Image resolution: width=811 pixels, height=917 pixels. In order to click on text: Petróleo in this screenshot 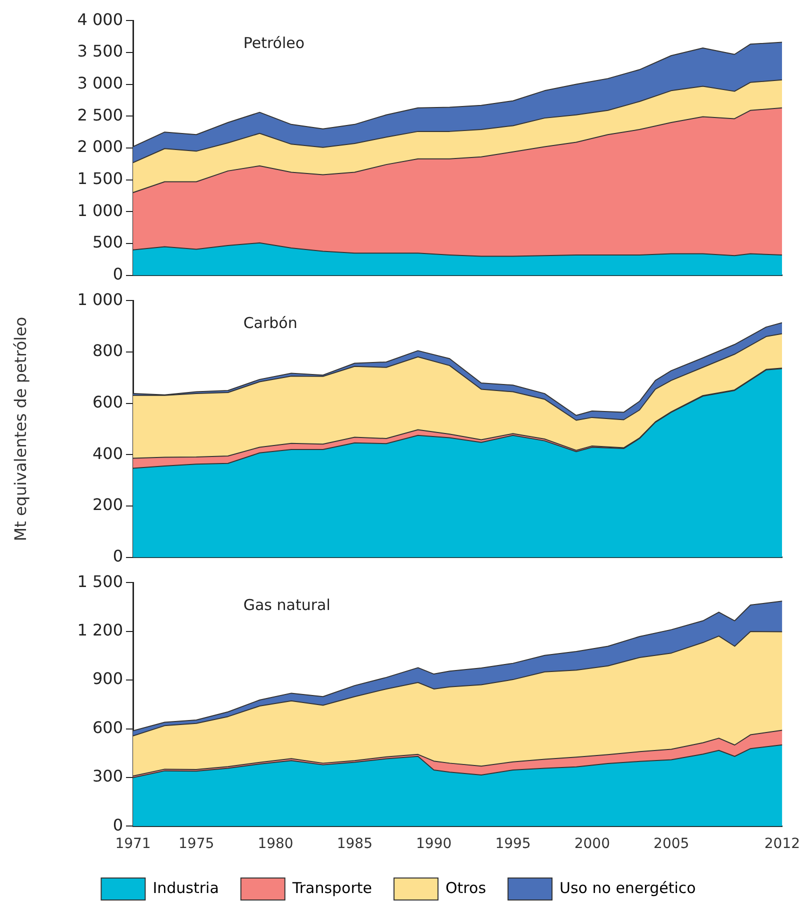, I will do `click(274, 43)`.